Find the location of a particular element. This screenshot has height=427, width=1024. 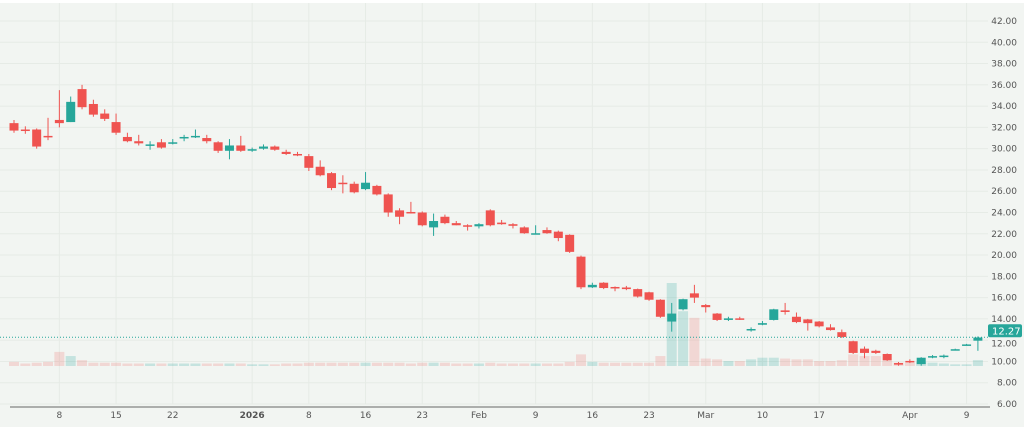

price-tick-label: 36.00 is located at coordinates (1004, 86).